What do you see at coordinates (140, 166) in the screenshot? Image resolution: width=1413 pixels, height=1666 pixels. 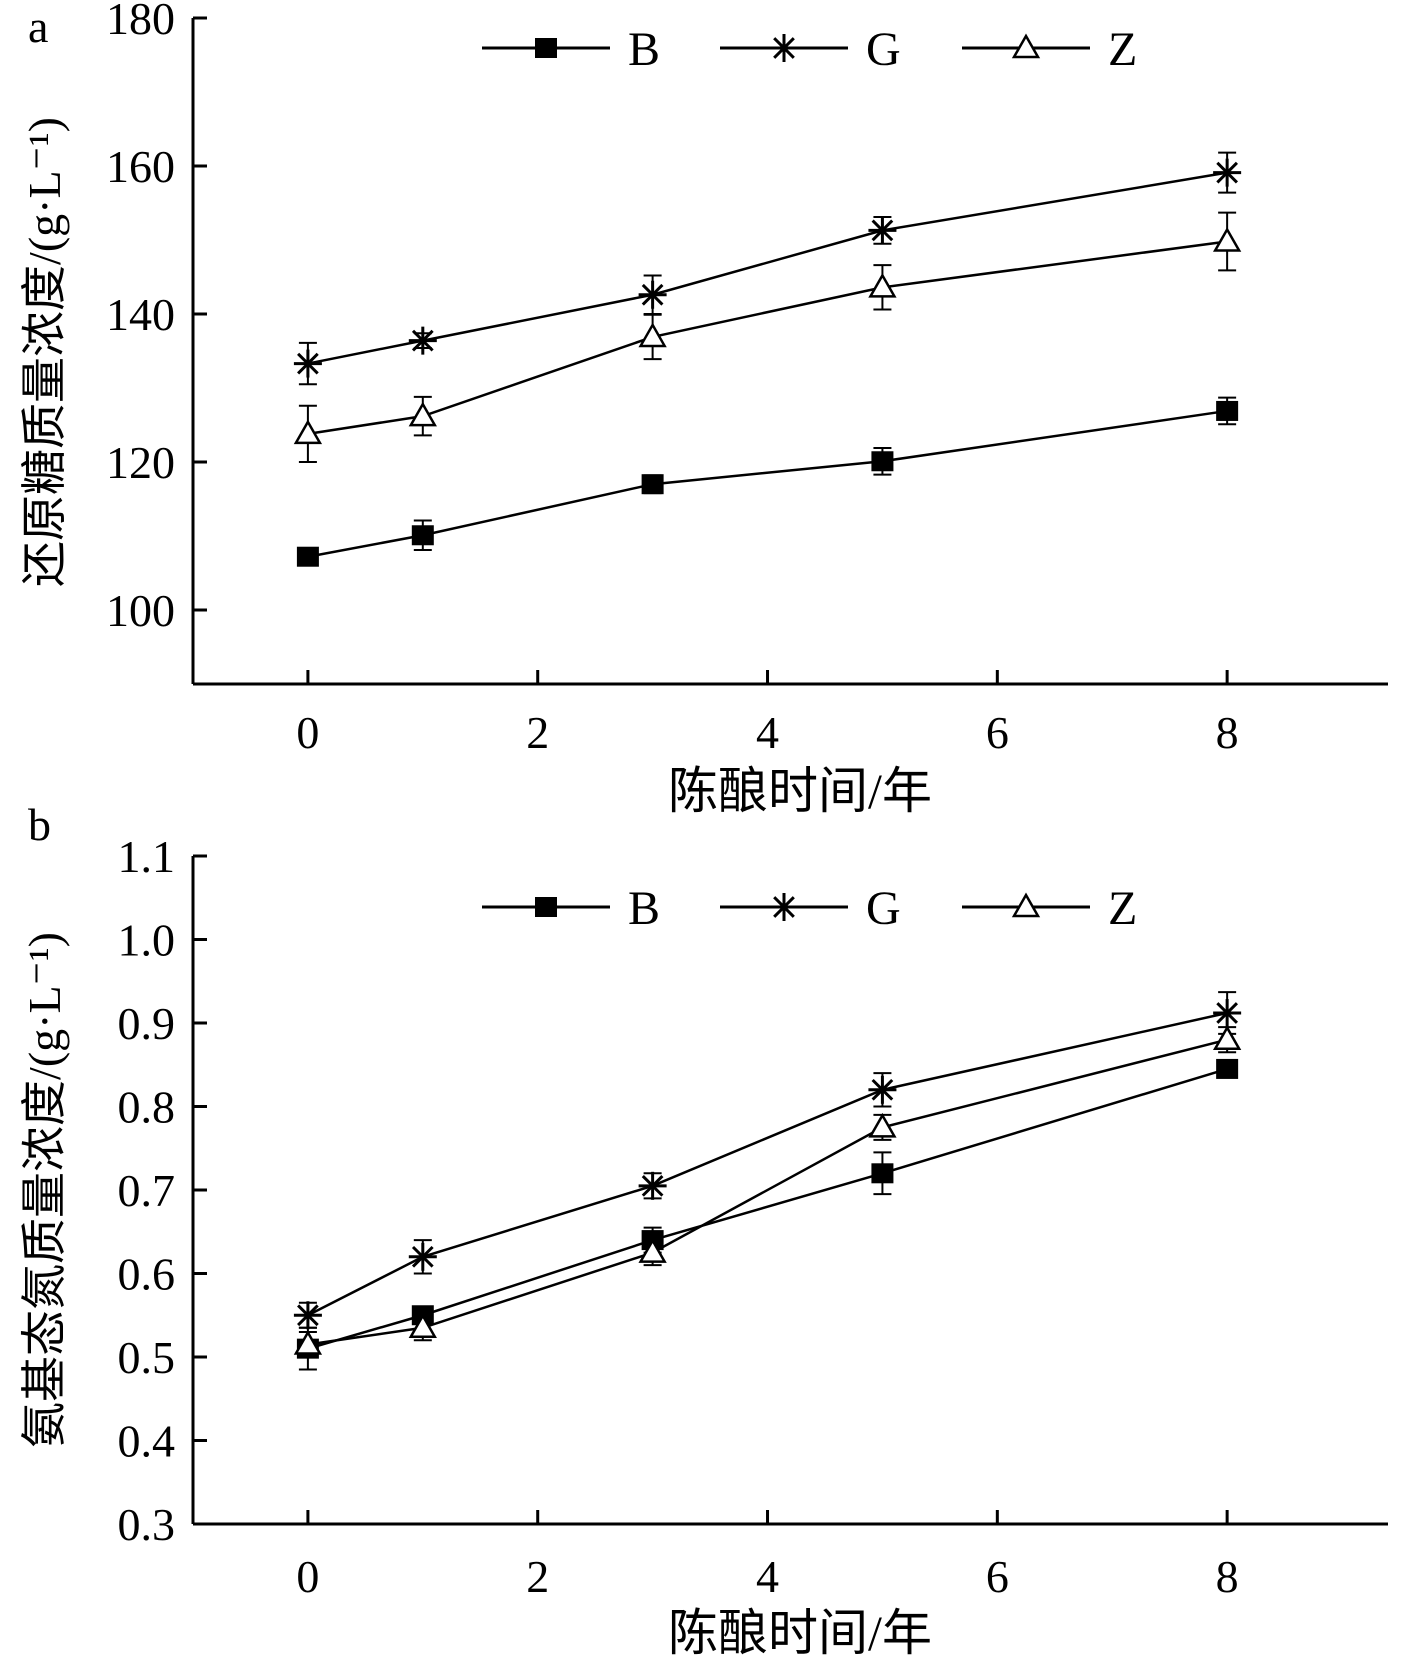 I see `panel-a-y-tick-label: 160` at bounding box center [140, 166].